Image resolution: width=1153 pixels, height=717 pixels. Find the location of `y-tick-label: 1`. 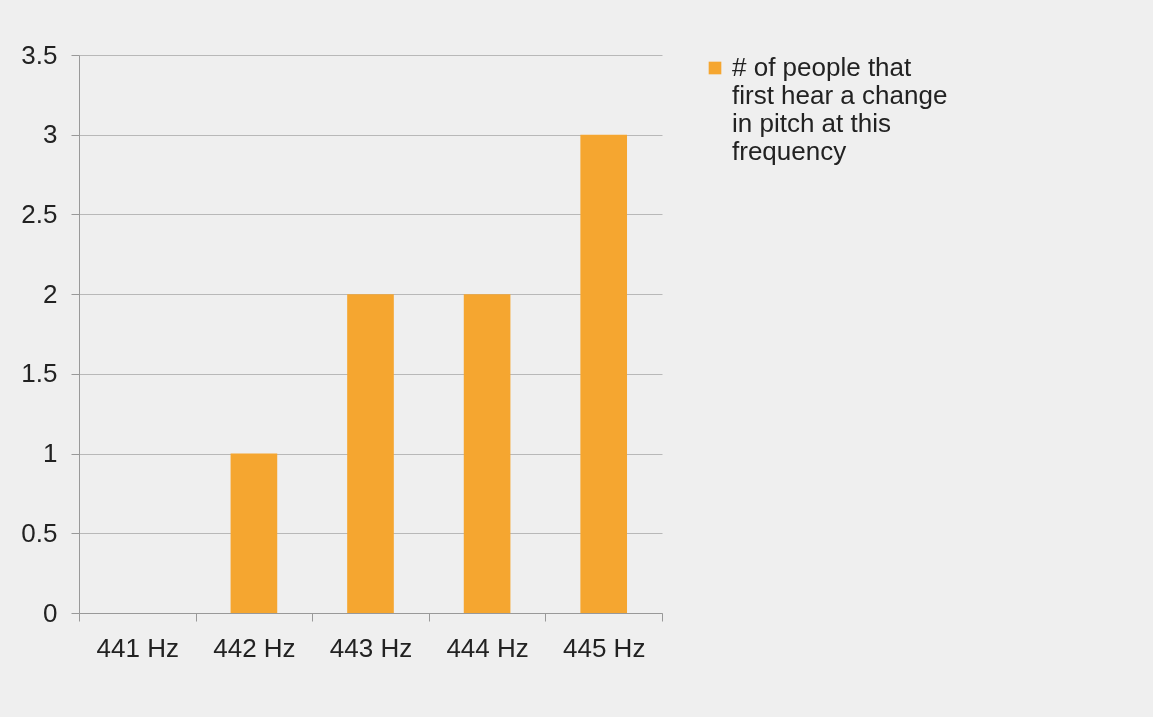

y-tick-label: 1 is located at coordinates (50, 453).